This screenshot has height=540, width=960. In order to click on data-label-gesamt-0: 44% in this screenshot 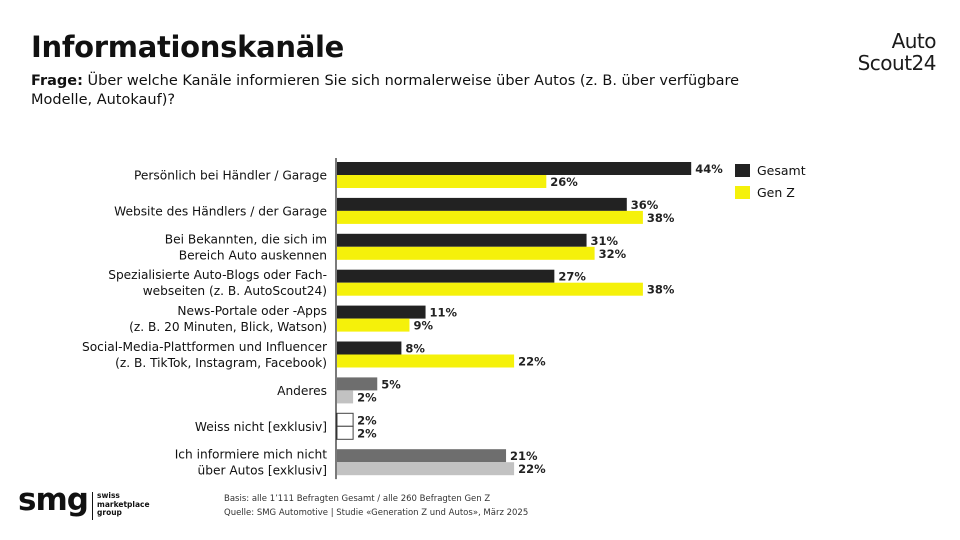, I will do `click(709, 169)`.